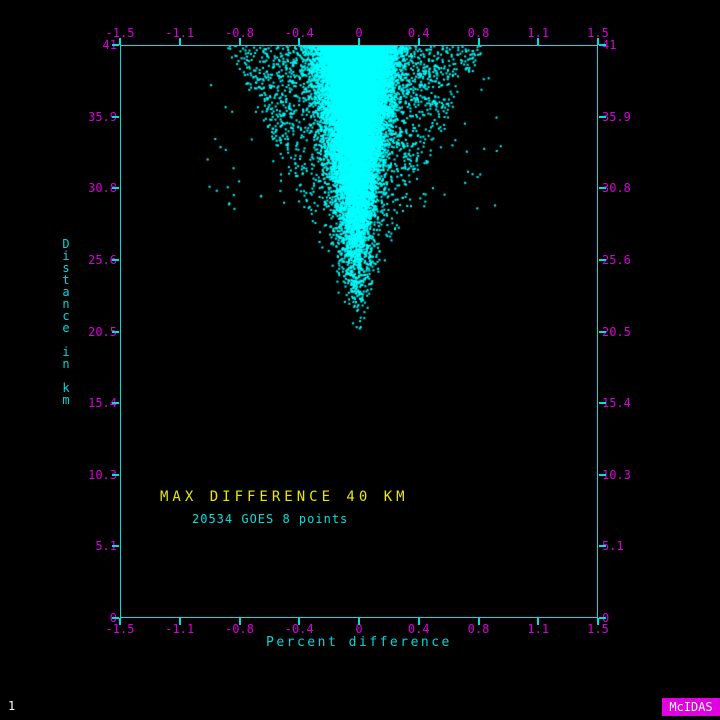 This screenshot has height=720, width=720. I want to click on y-tick-label-left: 10.3, so click(102, 474).